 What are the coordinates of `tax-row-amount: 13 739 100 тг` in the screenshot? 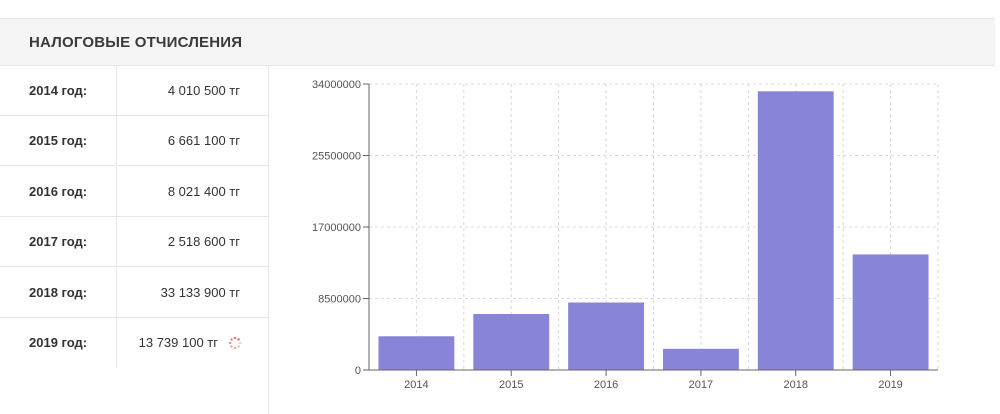 It's located at (178, 342).